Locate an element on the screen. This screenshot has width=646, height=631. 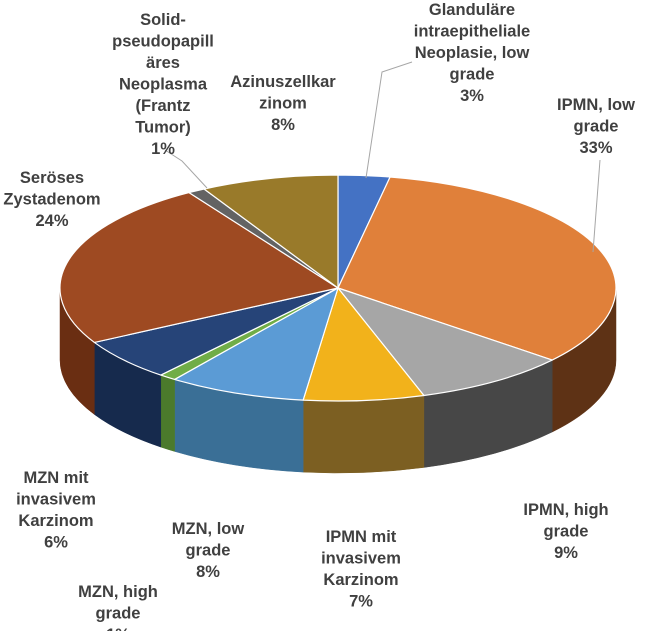
slice-label-line: IPMN, low is located at coordinates (596, 105).